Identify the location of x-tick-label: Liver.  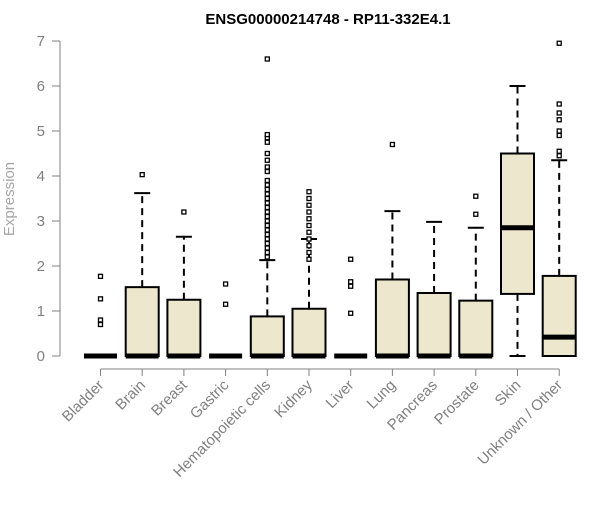
(340, 394).